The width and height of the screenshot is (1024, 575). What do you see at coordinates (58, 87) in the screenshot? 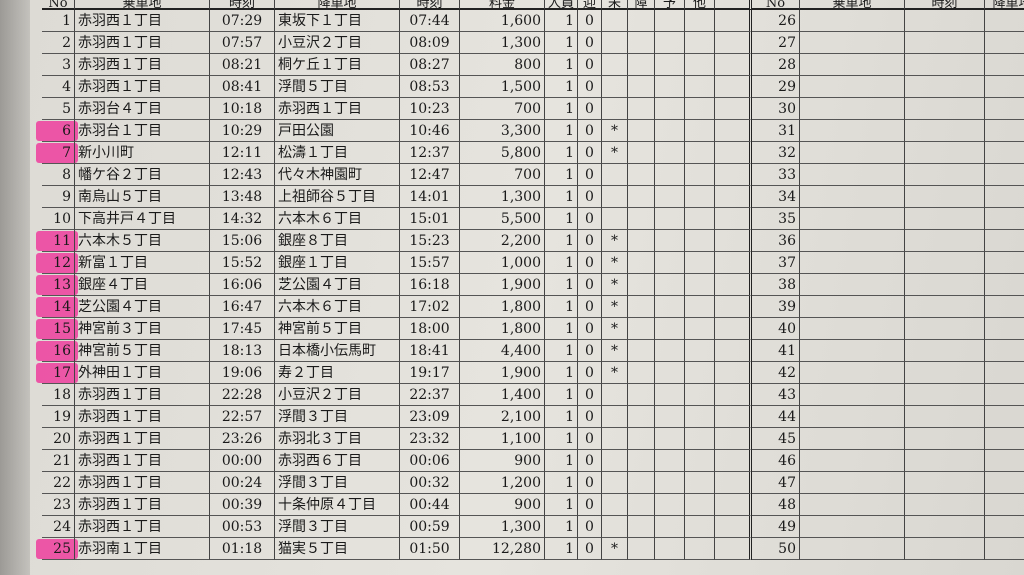
I see `row-number: 4` at bounding box center [58, 87].